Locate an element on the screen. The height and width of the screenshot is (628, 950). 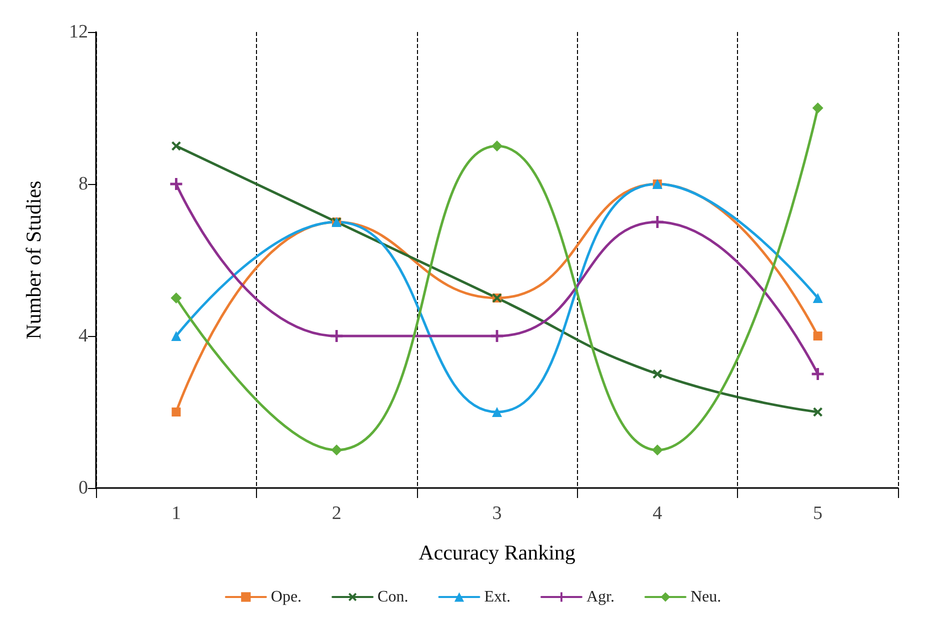
x-tick-label: 5 is located at coordinates (818, 513).